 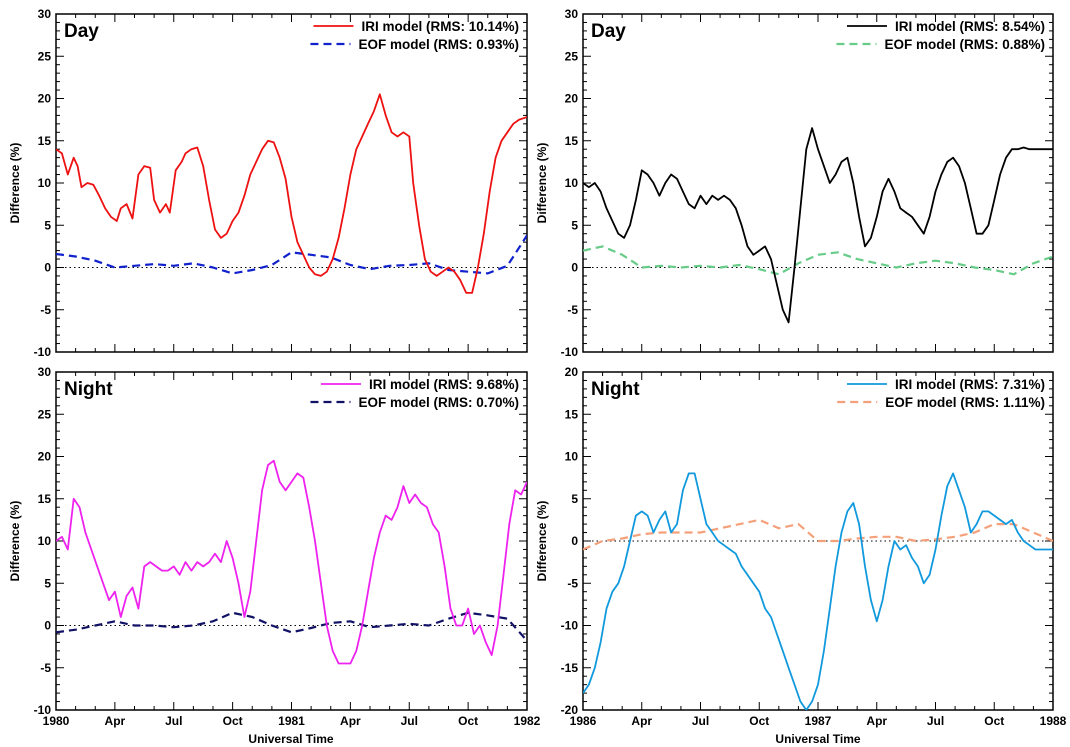 I want to click on legend-label: IRI model (RMS: 7.31%), so click(x=970, y=384).